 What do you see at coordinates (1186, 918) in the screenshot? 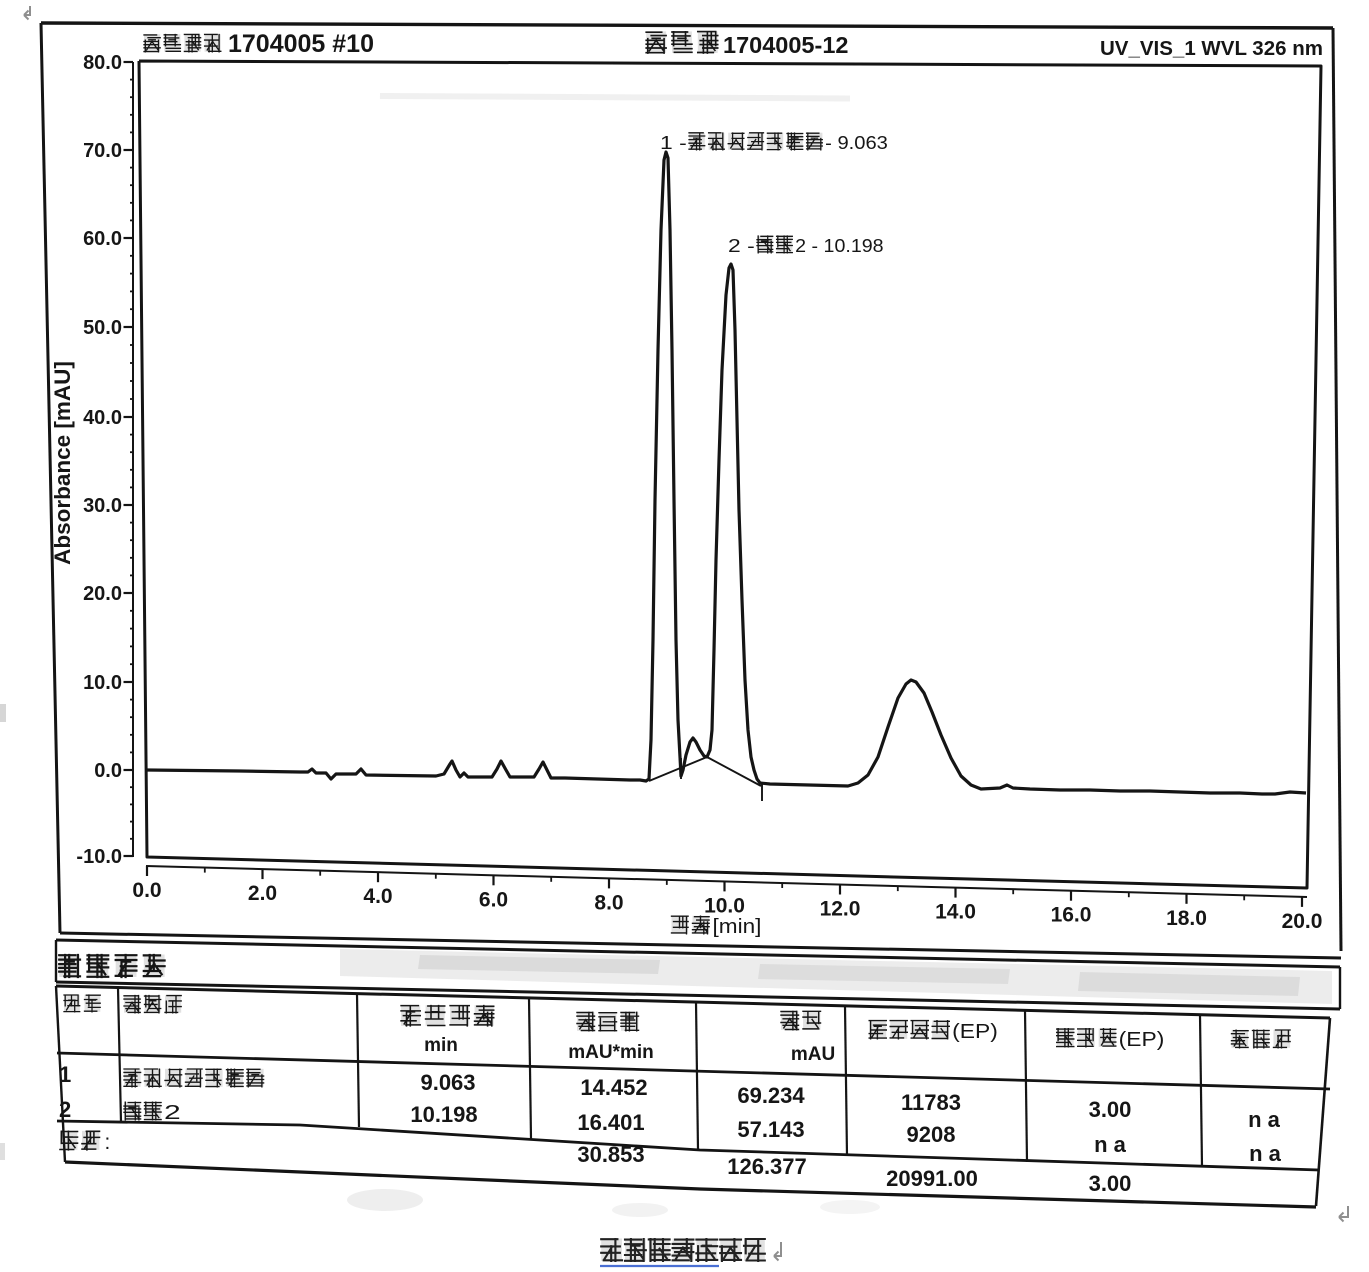
I see `svg-text: 18.0` at bounding box center [1186, 918].